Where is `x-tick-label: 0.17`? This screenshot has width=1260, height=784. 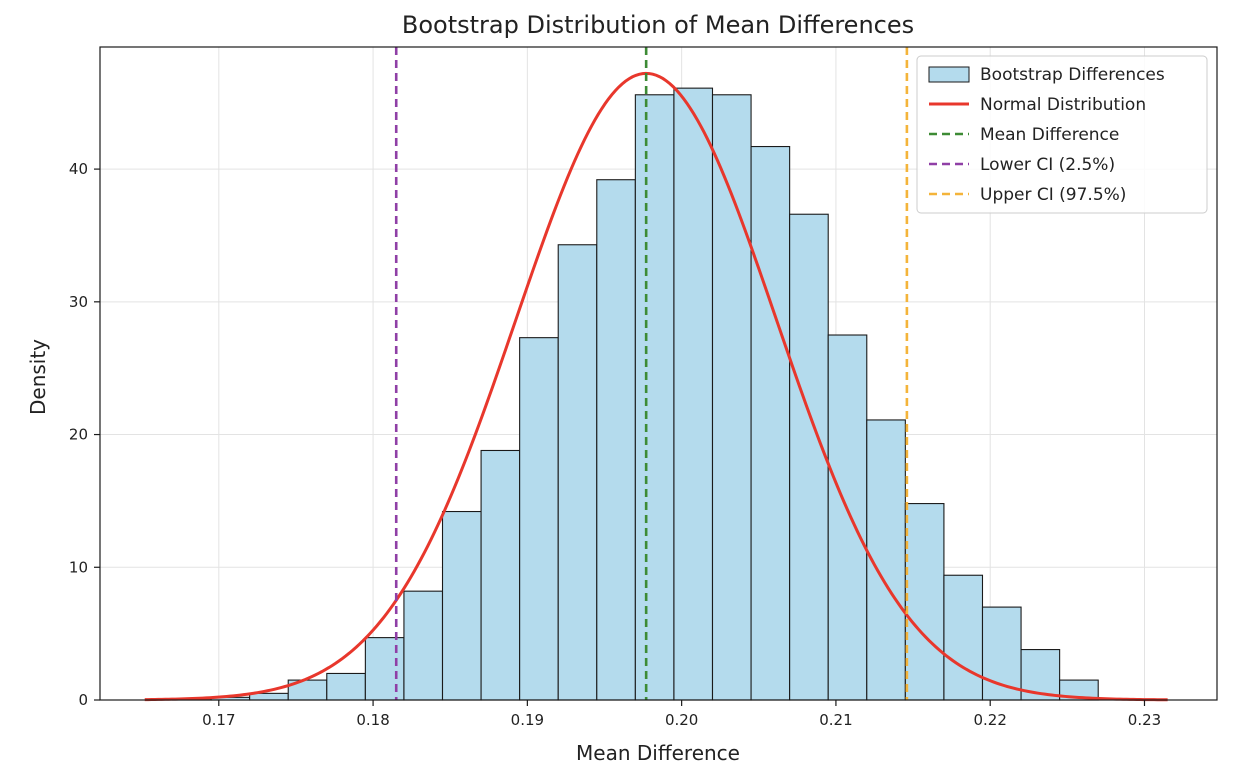 x-tick-label: 0.17 is located at coordinates (218, 720).